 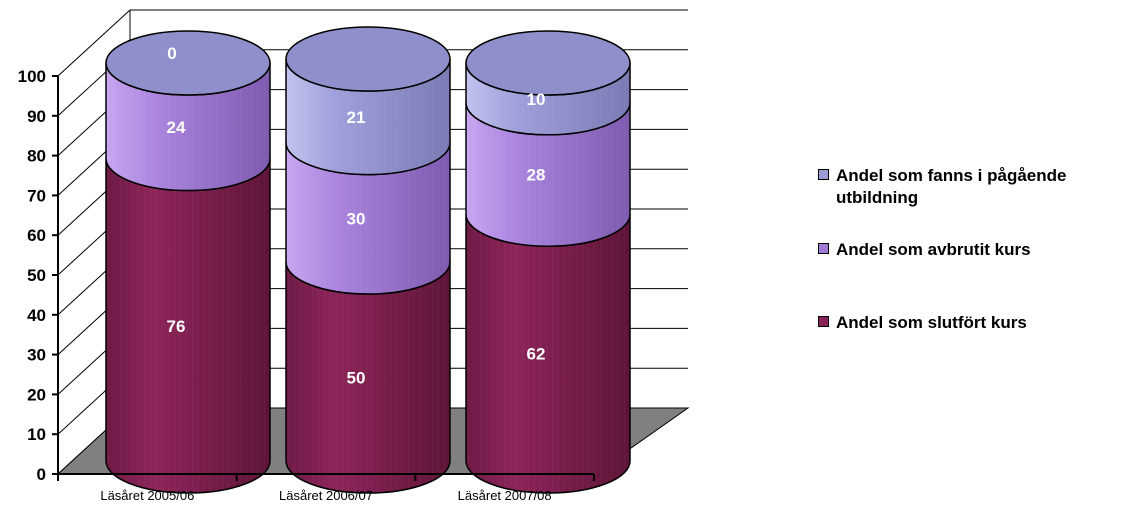 I want to click on legend-swatch-pagaende, so click(x=823, y=174).